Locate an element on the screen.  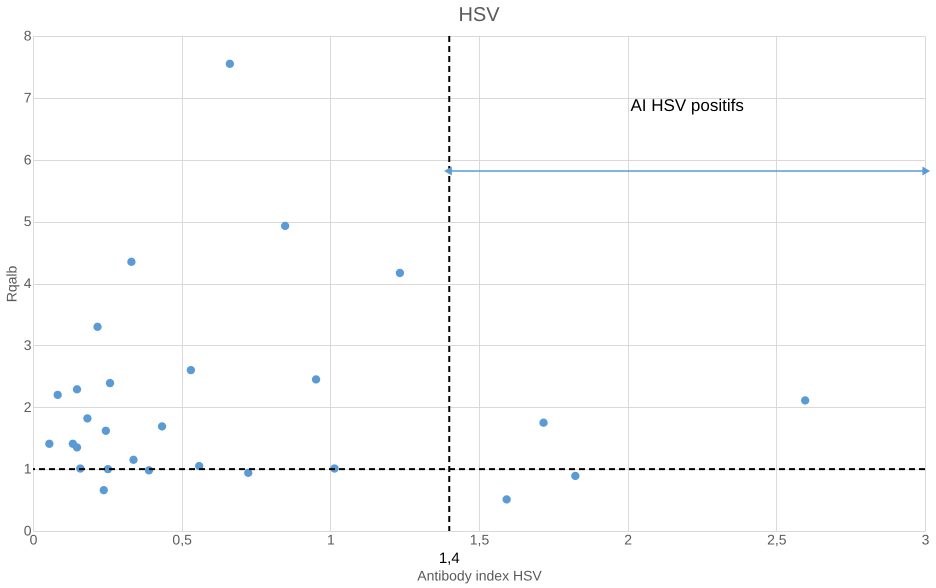
annotation: AI HSV positifs is located at coordinates (687, 105).